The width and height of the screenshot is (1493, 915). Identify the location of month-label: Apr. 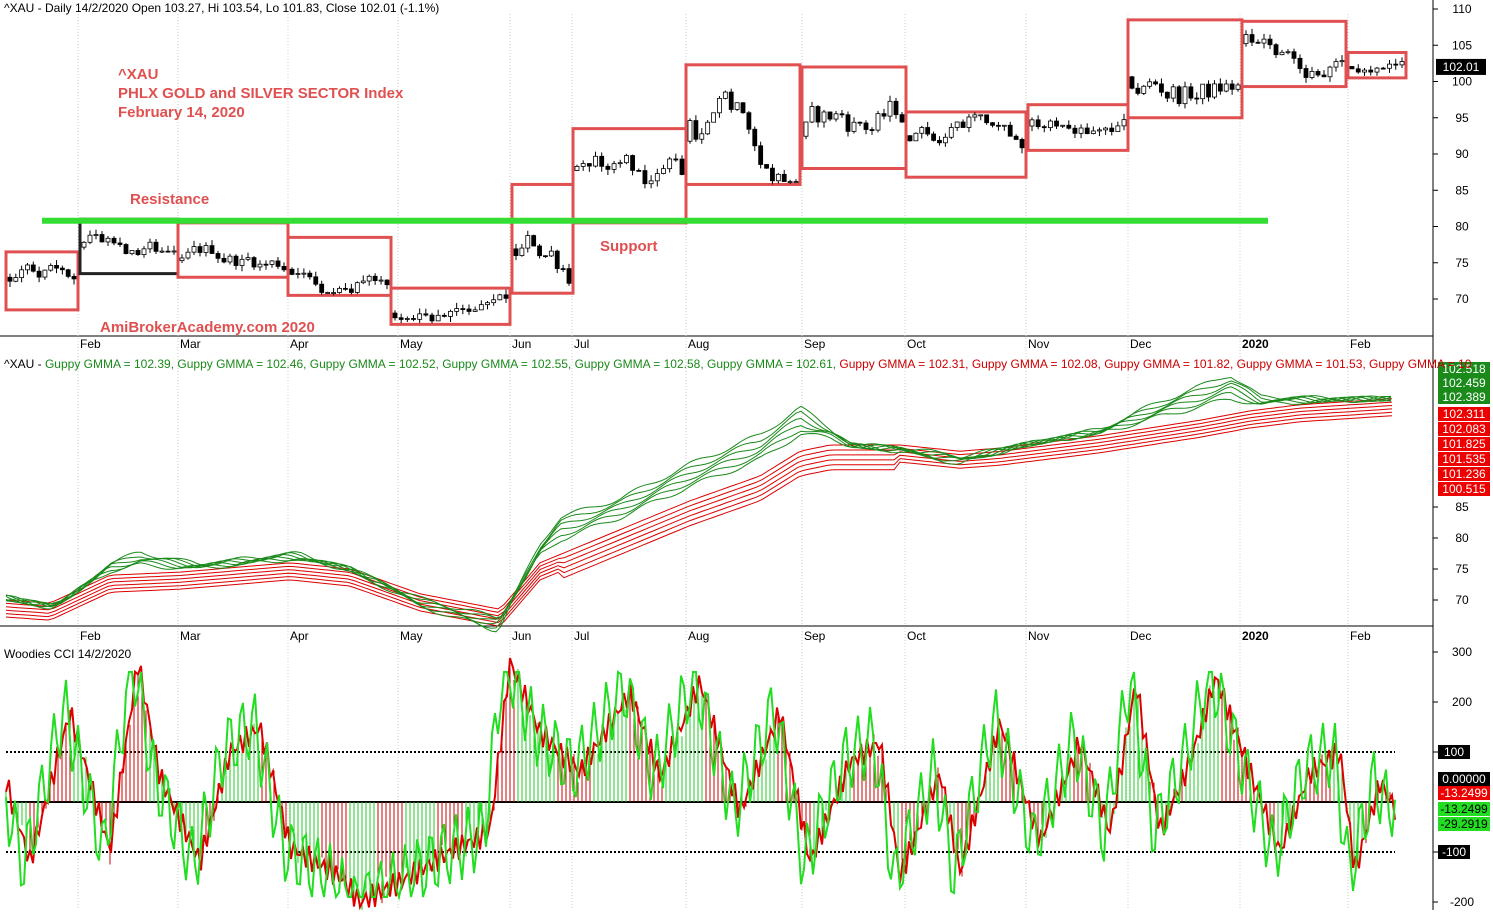
(299, 636).